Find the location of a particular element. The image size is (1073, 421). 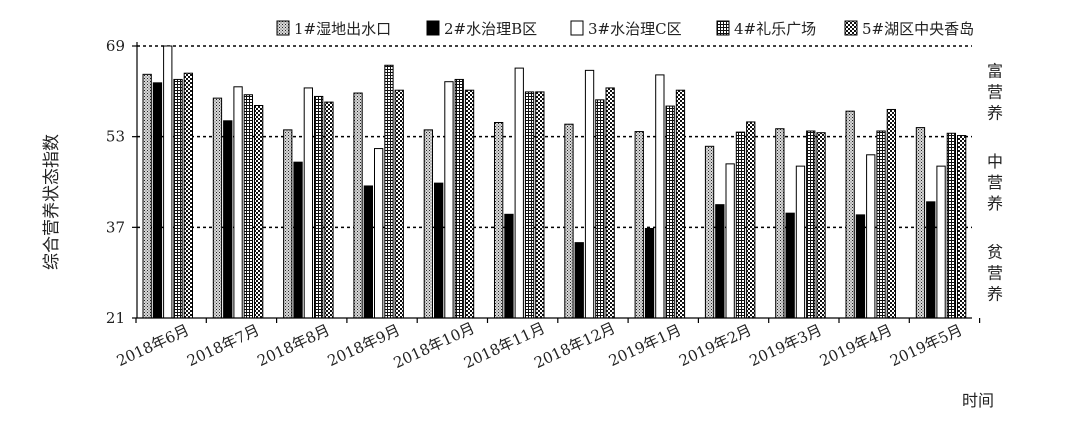

y-tick-label-21: 21 is located at coordinates (115, 318).